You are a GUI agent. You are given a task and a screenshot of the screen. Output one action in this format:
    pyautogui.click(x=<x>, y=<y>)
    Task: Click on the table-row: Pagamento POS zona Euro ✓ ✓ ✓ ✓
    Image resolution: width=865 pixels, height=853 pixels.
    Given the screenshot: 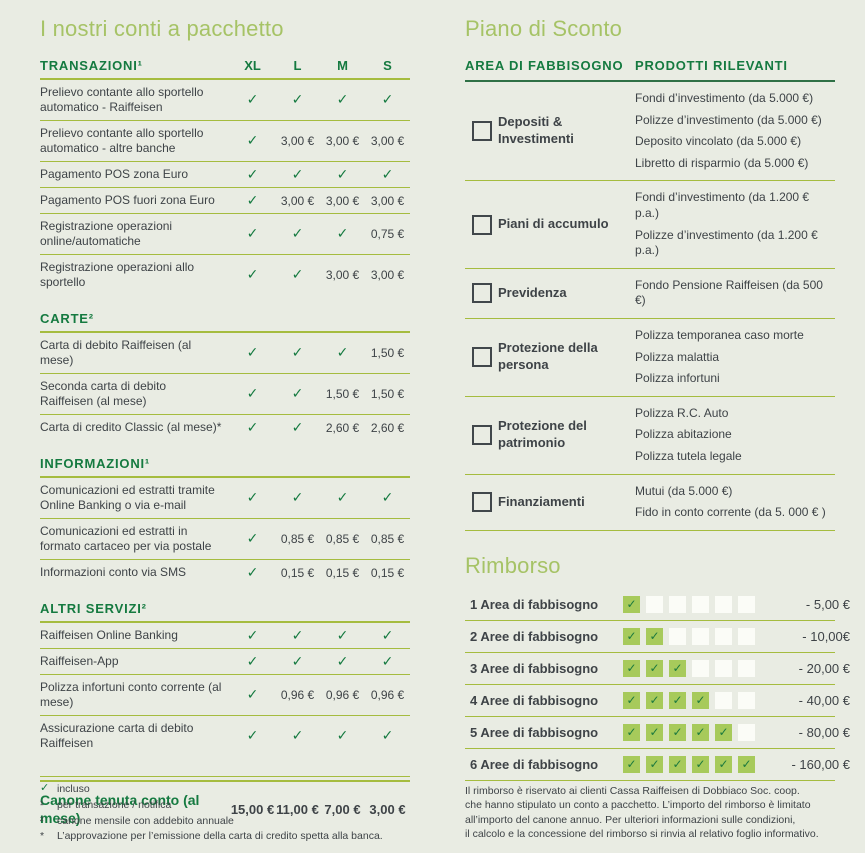 What is the action you would take?
    pyautogui.click(x=225, y=175)
    